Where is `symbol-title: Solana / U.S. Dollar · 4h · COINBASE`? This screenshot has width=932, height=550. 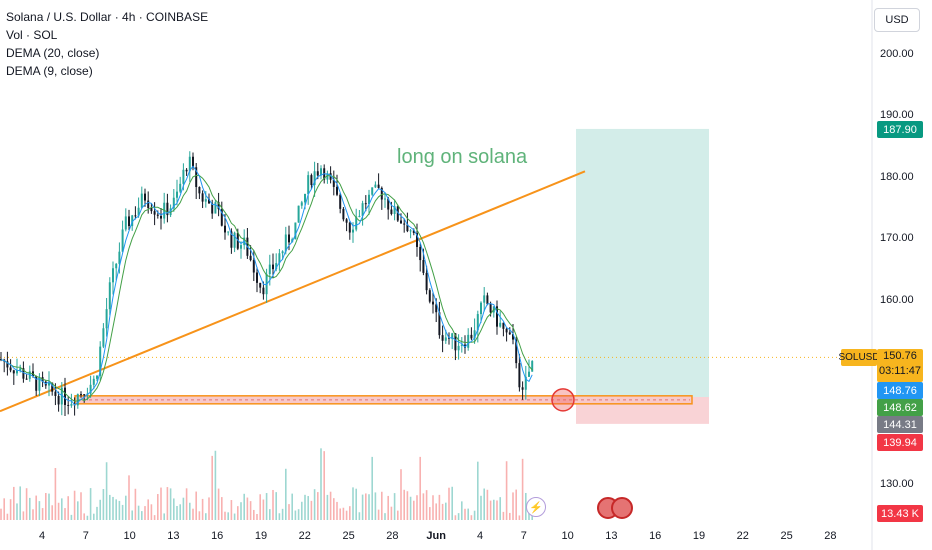
symbol-title: Solana / U.S. Dollar · 4h · COINBASE is located at coordinates (107, 17).